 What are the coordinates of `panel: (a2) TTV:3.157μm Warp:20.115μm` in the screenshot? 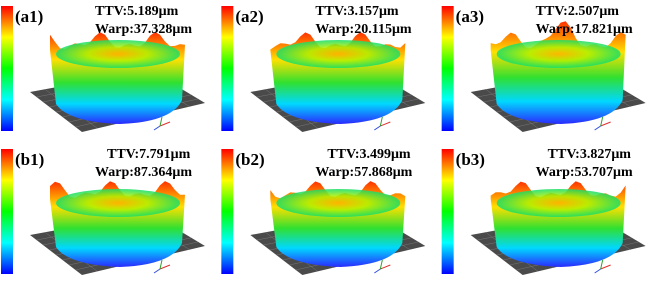 It's located at (323, 68).